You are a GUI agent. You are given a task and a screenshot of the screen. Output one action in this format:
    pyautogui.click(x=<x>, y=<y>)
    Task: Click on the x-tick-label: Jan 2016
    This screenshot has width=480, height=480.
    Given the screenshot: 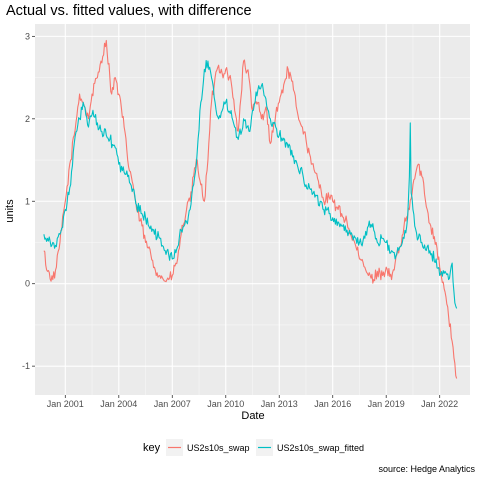 What is the action you would take?
    pyautogui.click(x=332, y=404)
    